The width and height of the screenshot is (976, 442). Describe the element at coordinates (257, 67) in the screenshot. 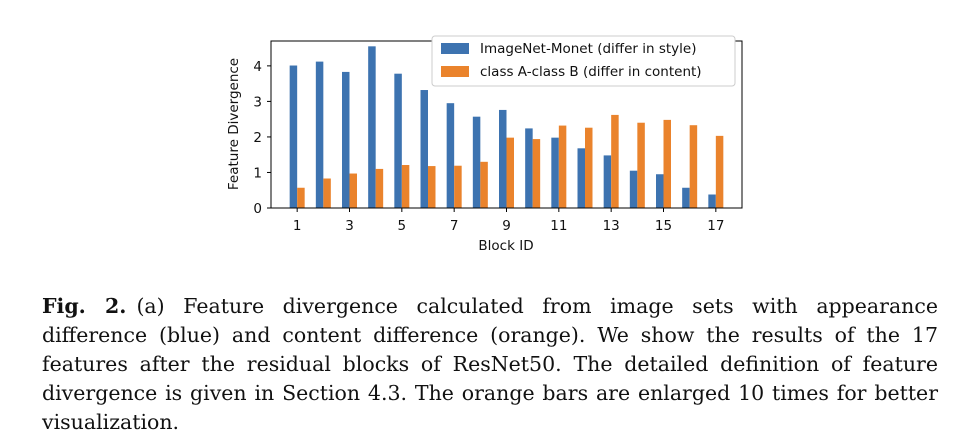

I see `y-tick-label: 4` at that location.